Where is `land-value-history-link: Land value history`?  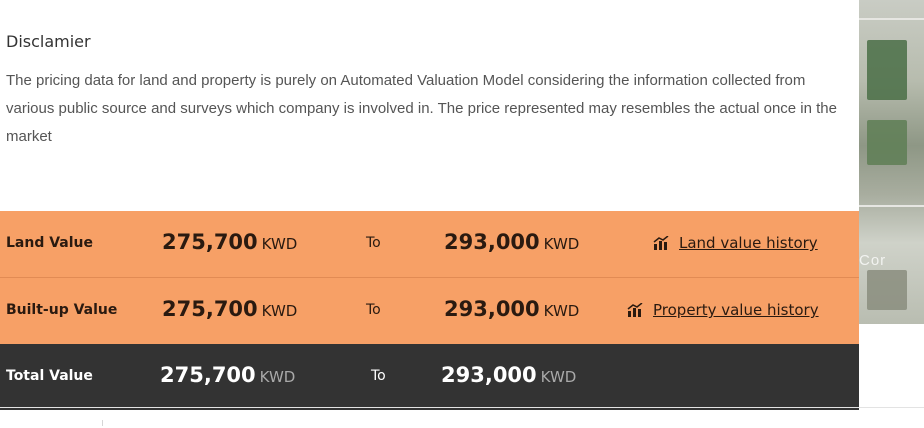 land-value-history-link: Land value history is located at coordinates (735, 243).